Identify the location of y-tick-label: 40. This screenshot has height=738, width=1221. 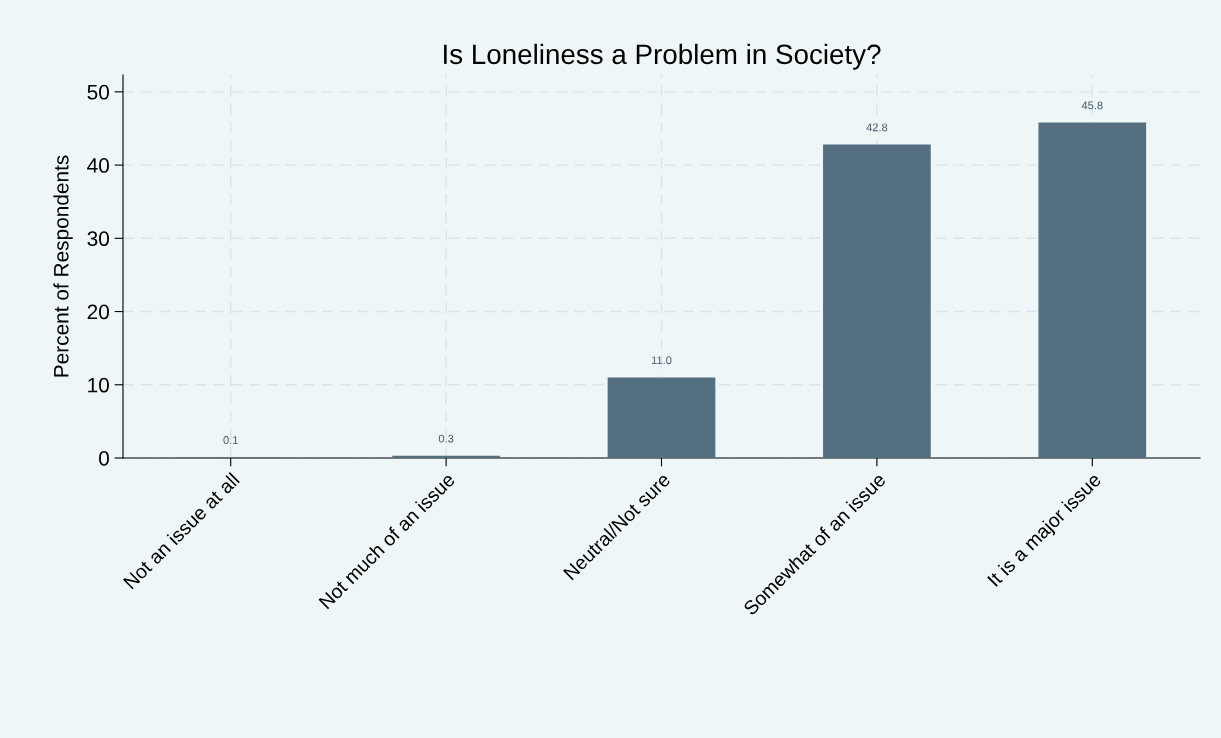
(98, 165).